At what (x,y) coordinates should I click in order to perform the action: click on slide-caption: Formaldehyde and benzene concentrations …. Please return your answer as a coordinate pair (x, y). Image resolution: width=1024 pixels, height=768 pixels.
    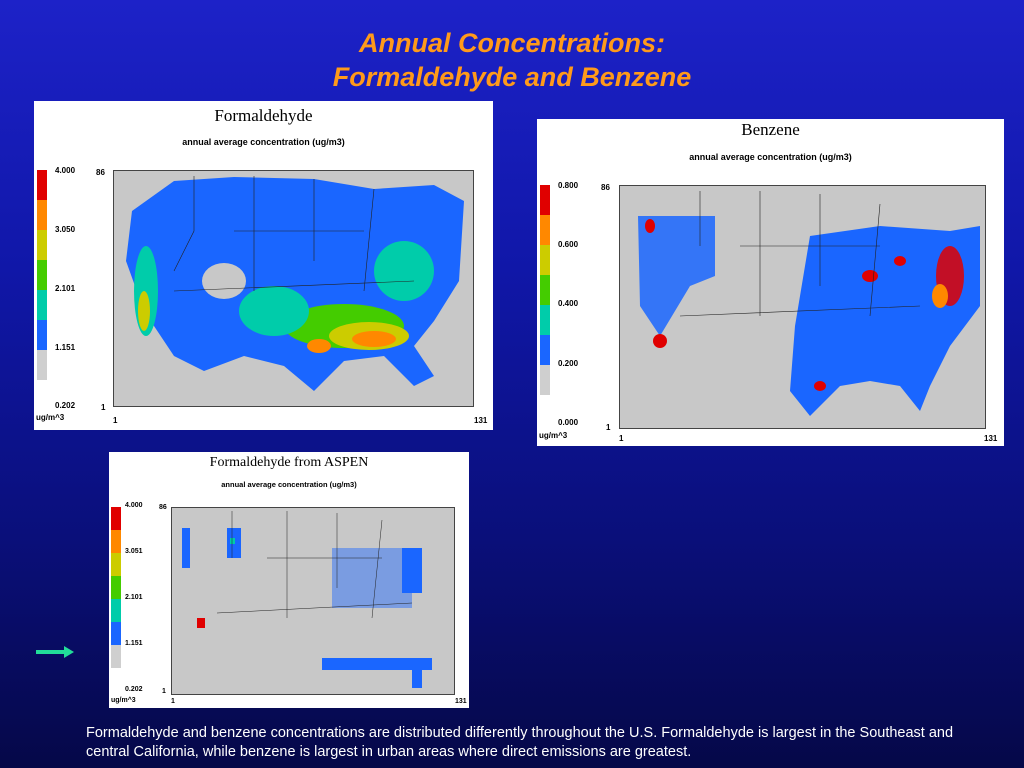
    Looking at the image, I should click on (520, 742).